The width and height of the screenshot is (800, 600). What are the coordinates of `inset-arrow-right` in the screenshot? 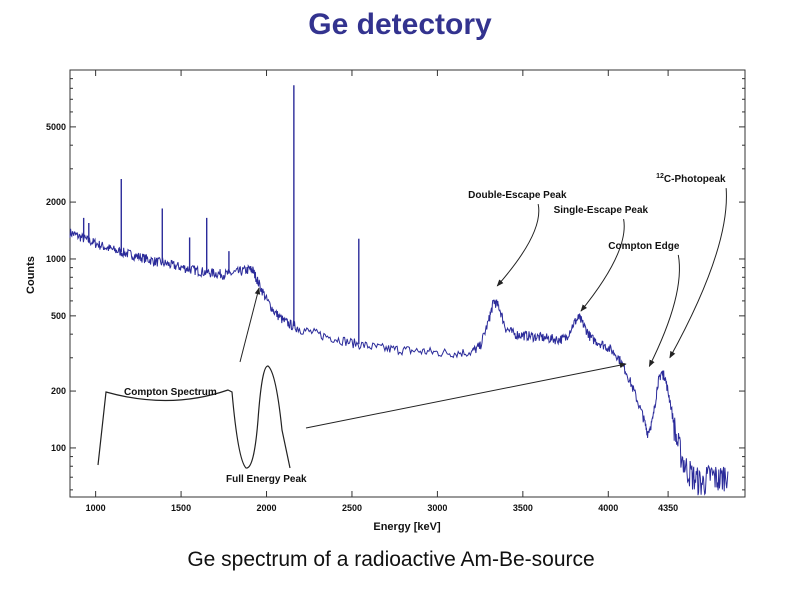 It's located at (466, 395).